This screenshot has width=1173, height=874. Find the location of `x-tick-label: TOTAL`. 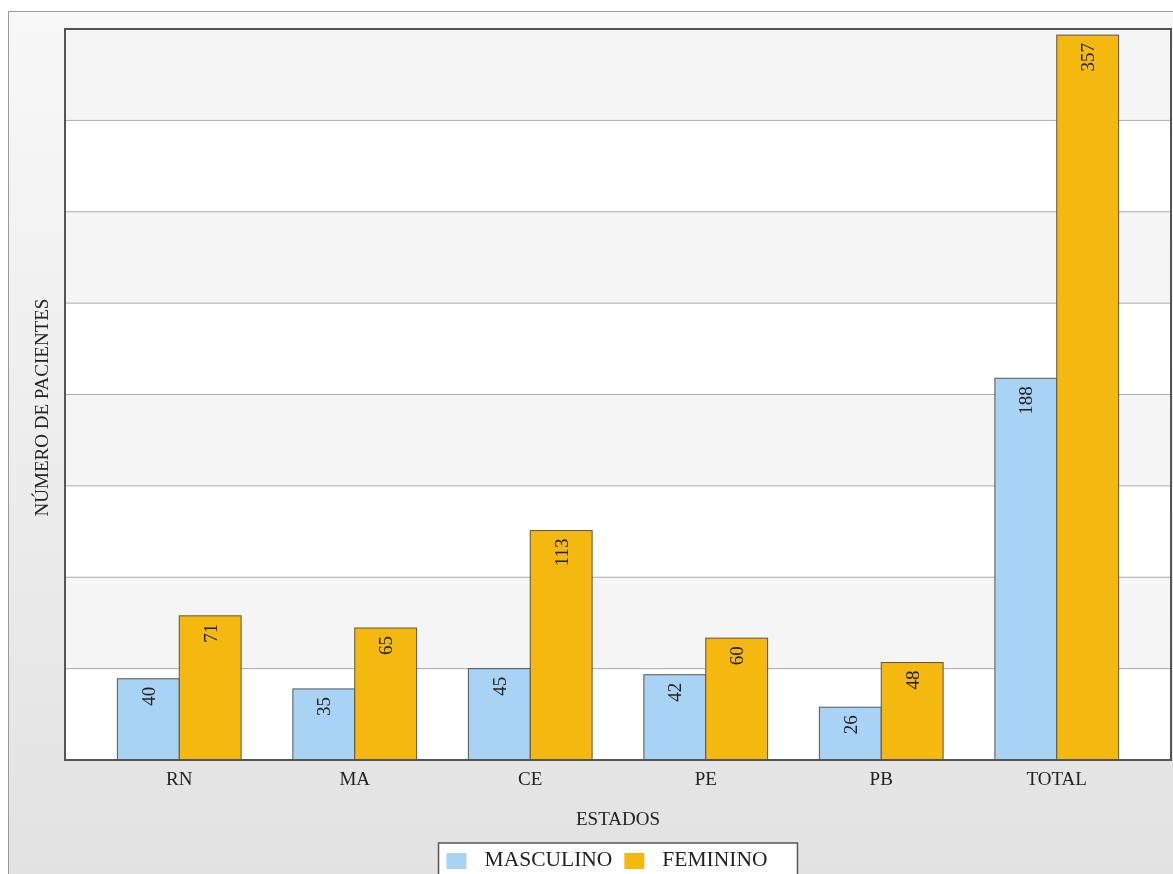

x-tick-label: TOTAL is located at coordinates (1056, 779).